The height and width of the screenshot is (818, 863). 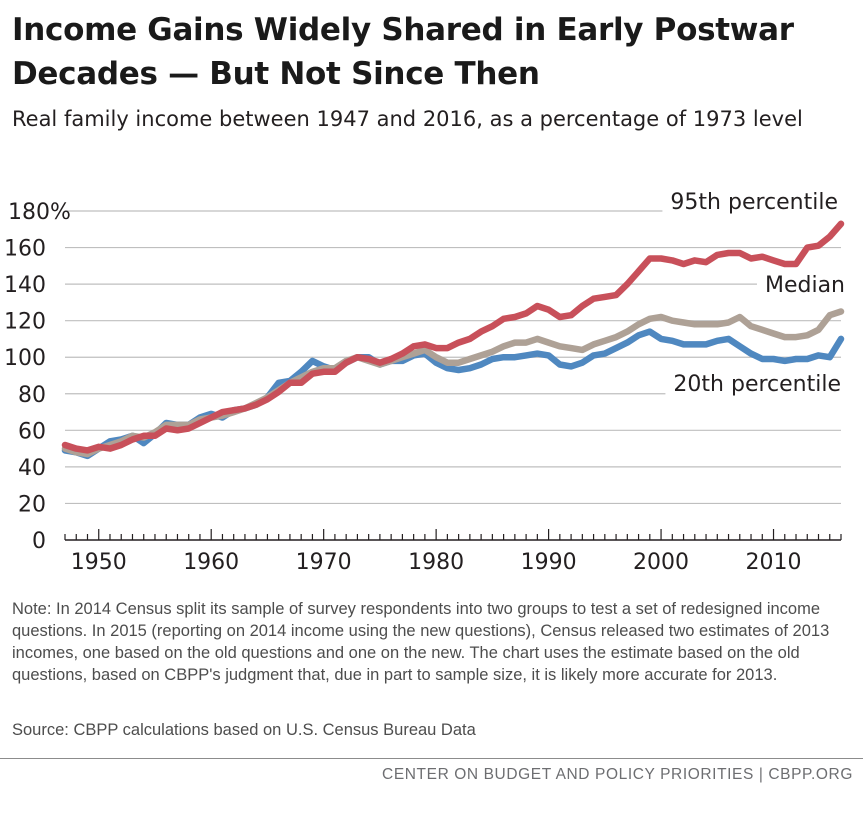 I want to click on series-labels: 95th percentile Median 20th percentile, so click(x=755, y=292).